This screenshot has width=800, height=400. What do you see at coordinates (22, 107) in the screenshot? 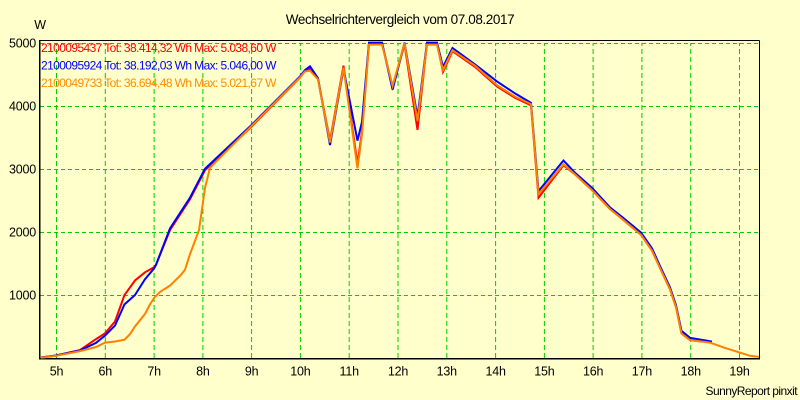
I see `svg-text: 4000` at bounding box center [22, 107].